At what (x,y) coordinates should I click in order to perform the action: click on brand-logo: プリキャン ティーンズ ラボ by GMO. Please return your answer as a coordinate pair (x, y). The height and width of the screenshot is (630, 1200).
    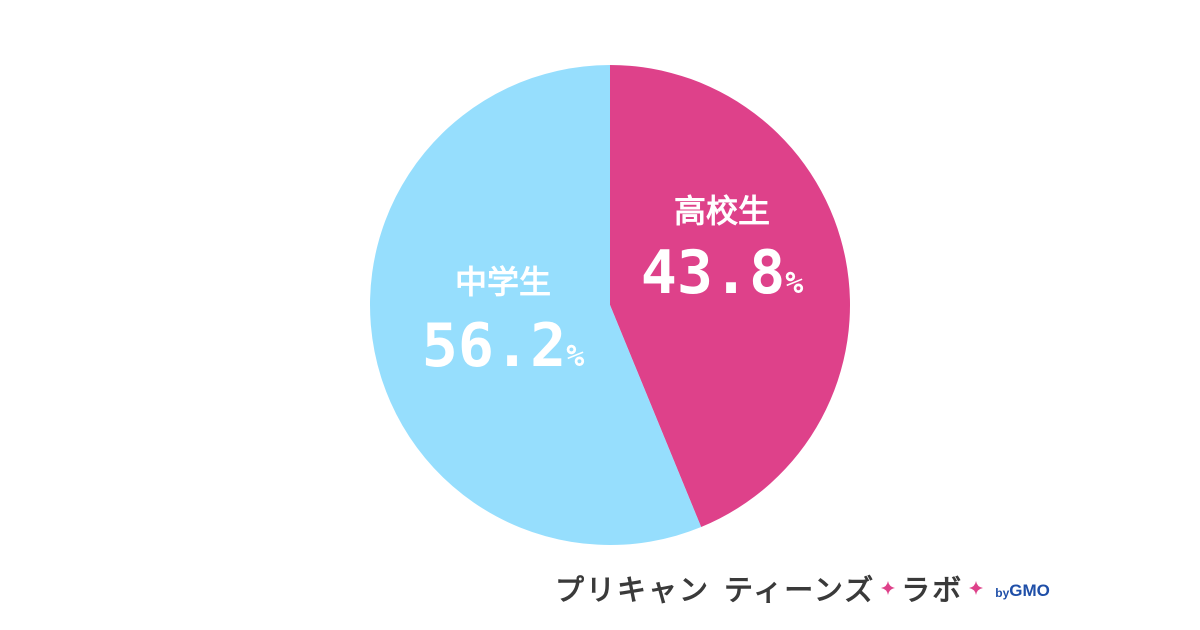
    Looking at the image, I should click on (802, 588).